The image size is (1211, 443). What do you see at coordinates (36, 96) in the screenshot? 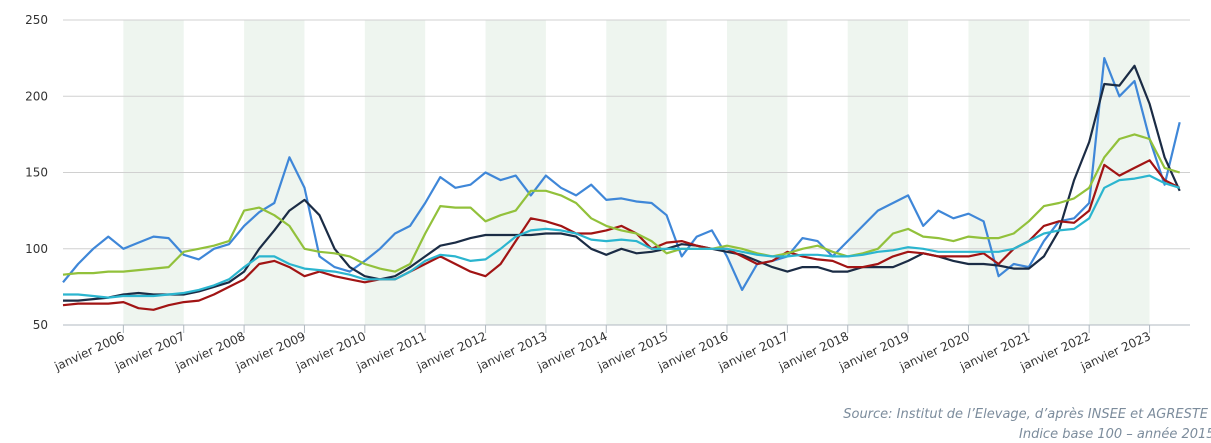
I see `y-tick-label: 200` at bounding box center [36, 96].